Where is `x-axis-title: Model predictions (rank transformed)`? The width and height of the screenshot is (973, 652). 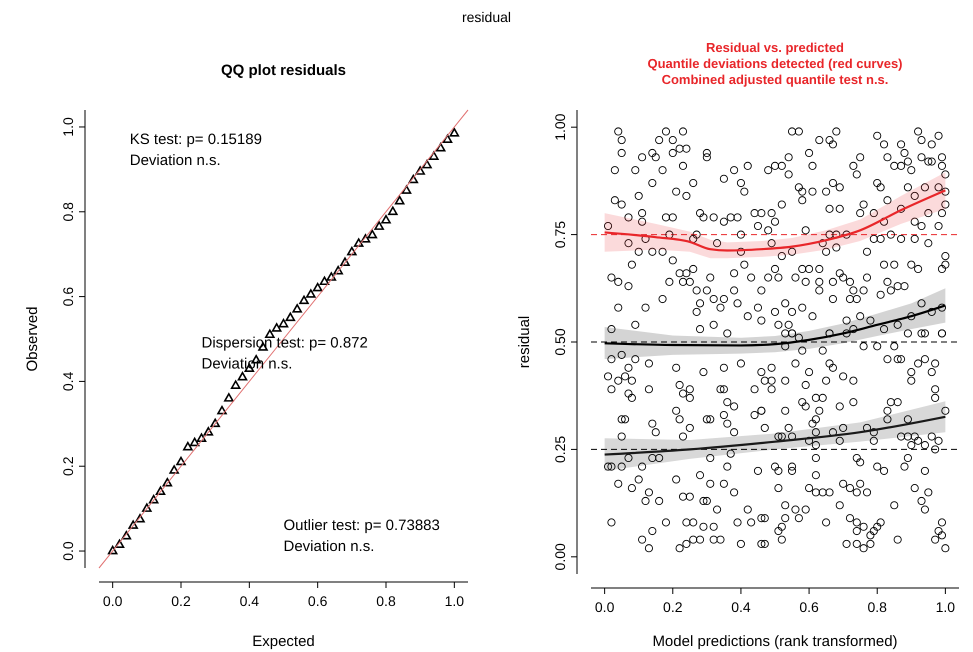
x-axis-title: Model predictions (rank transformed) is located at coordinates (775, 641).